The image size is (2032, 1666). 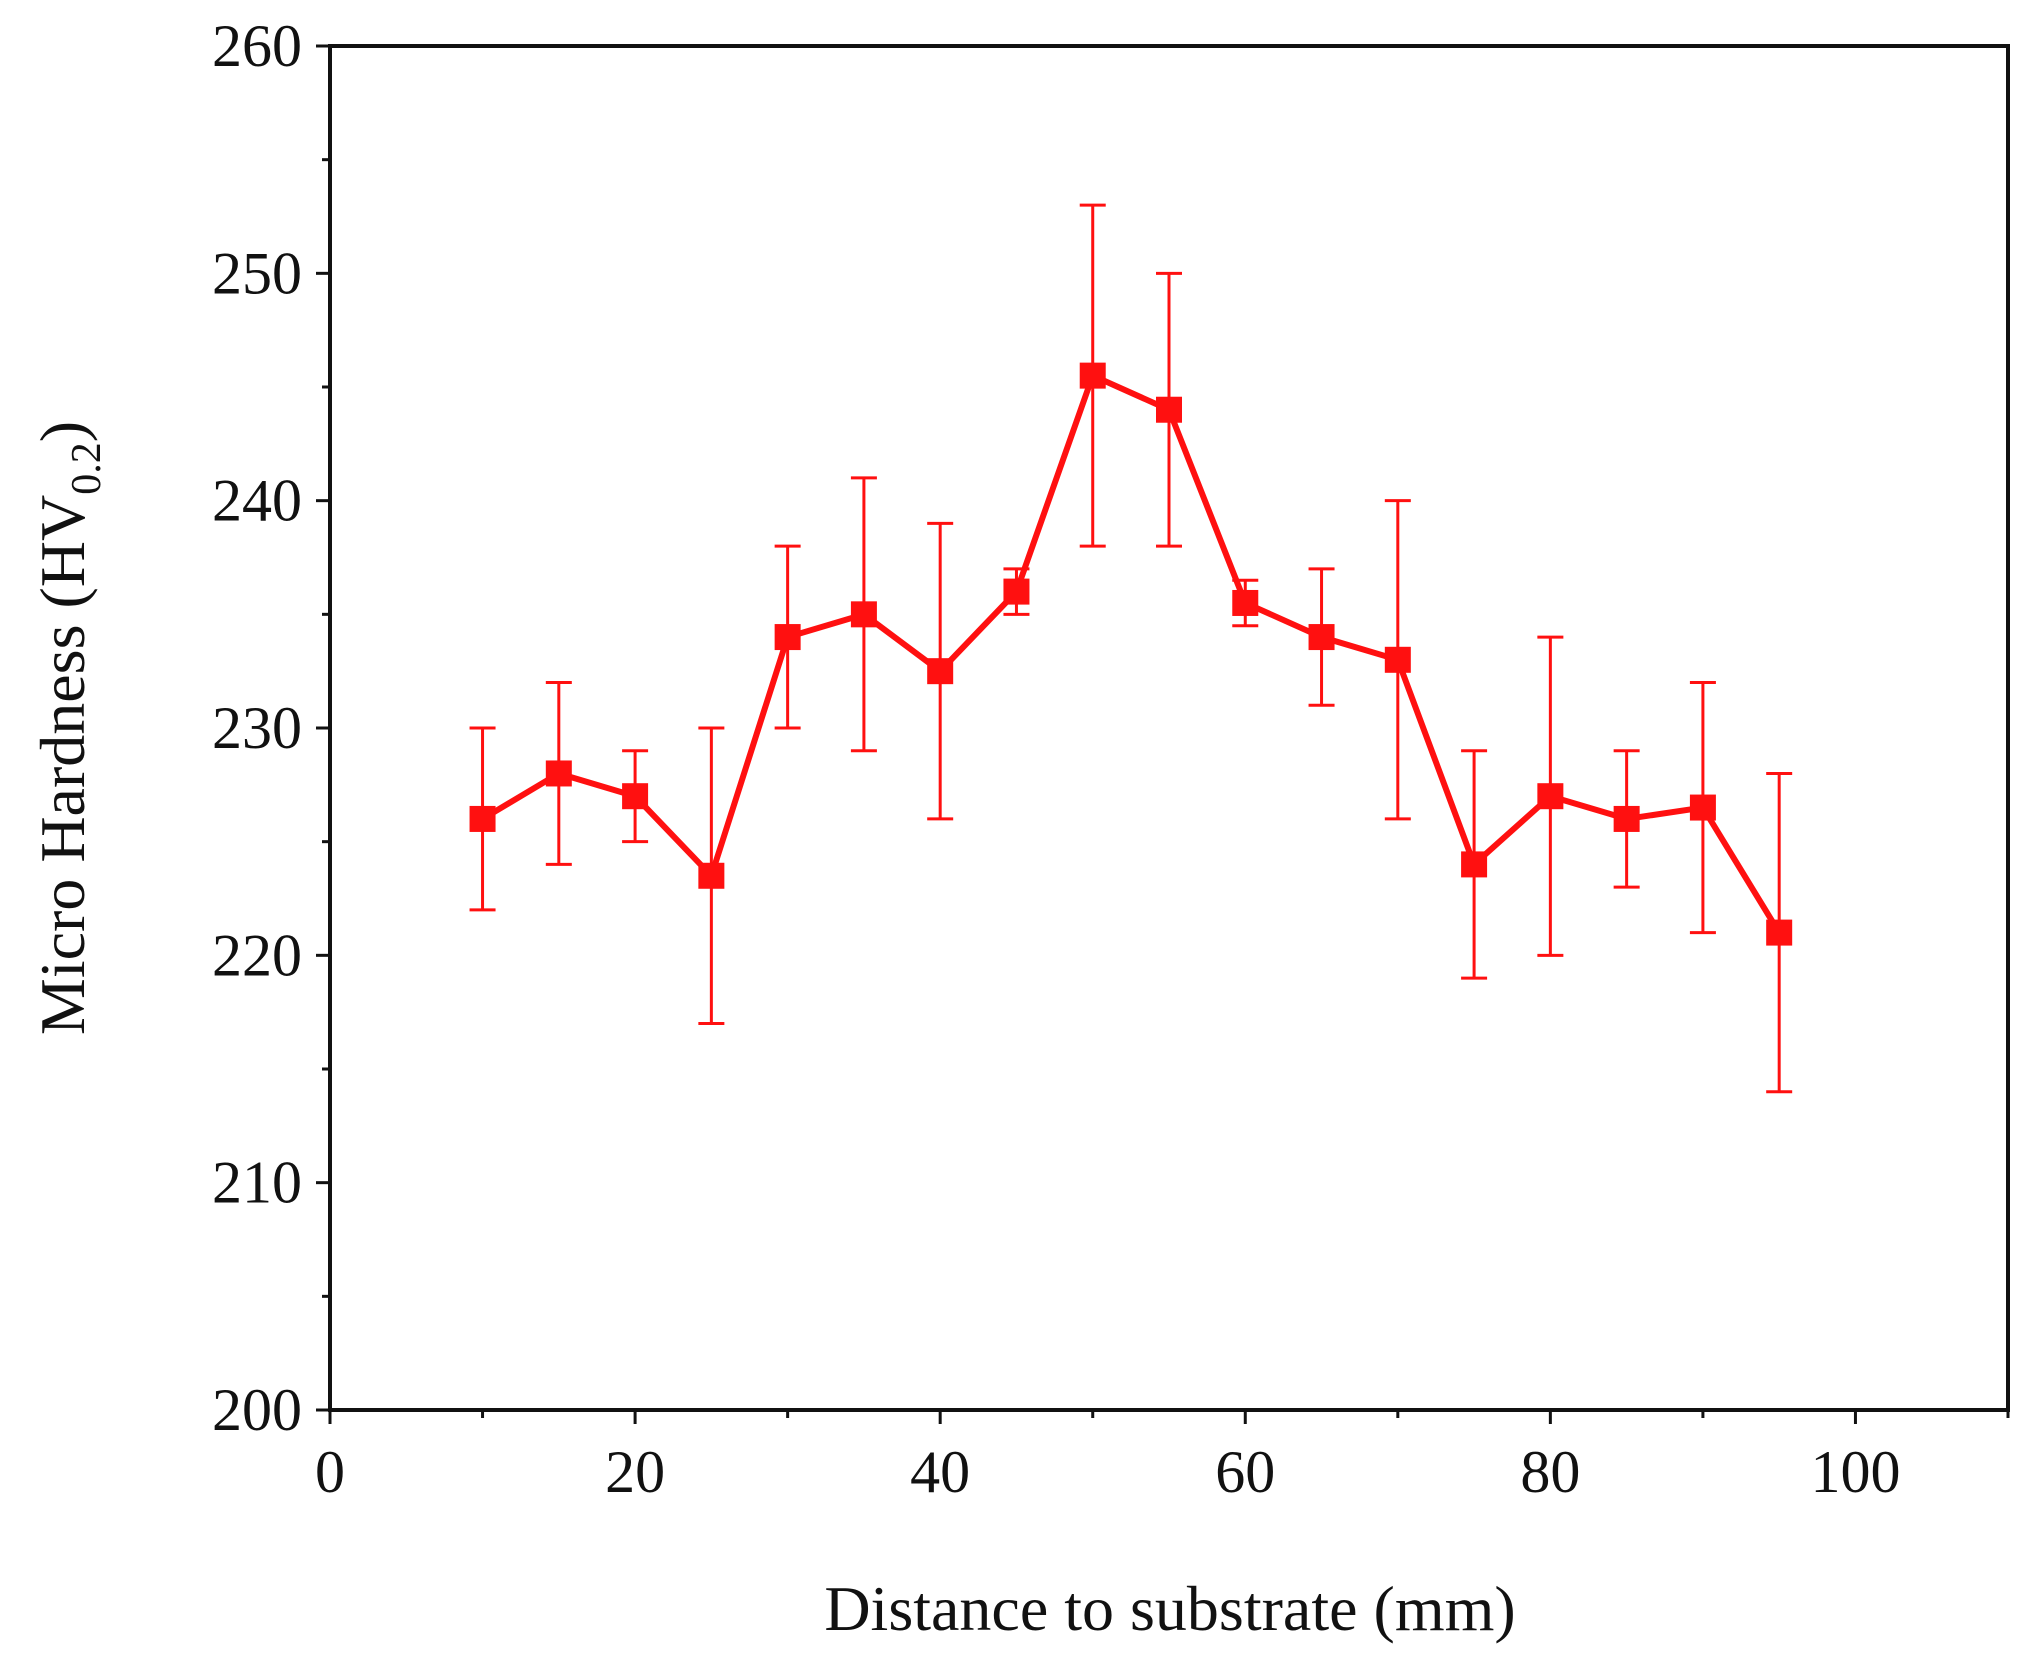 I want to click on y-axis-title-prefix: Micro Hardness (HV, so click(x=62, y=765).